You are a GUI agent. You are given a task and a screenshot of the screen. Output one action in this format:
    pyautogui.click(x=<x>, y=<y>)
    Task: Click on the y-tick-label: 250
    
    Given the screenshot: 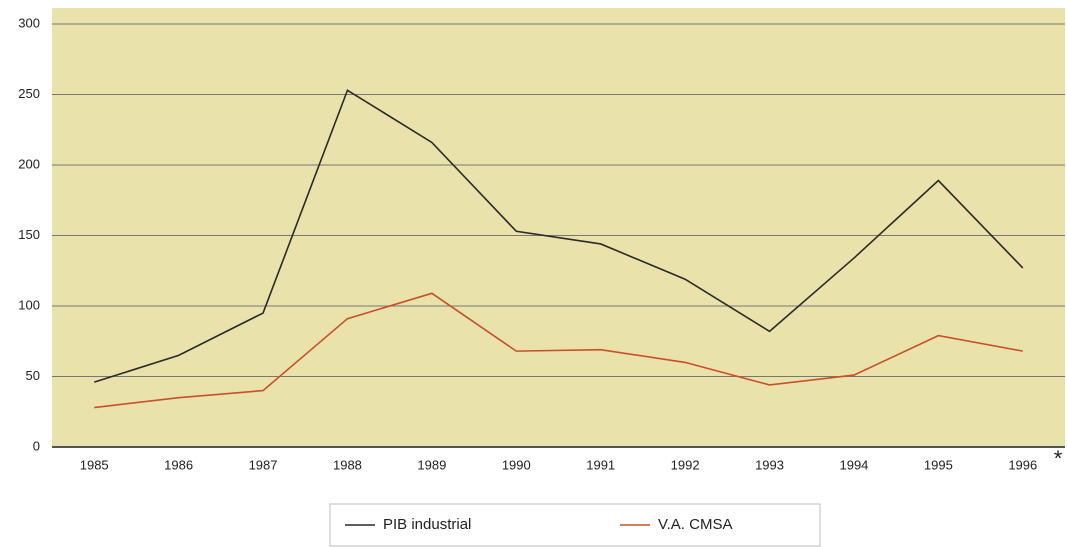 What is the action you would take?
    pyautogui.click(x=29, y=93)
    